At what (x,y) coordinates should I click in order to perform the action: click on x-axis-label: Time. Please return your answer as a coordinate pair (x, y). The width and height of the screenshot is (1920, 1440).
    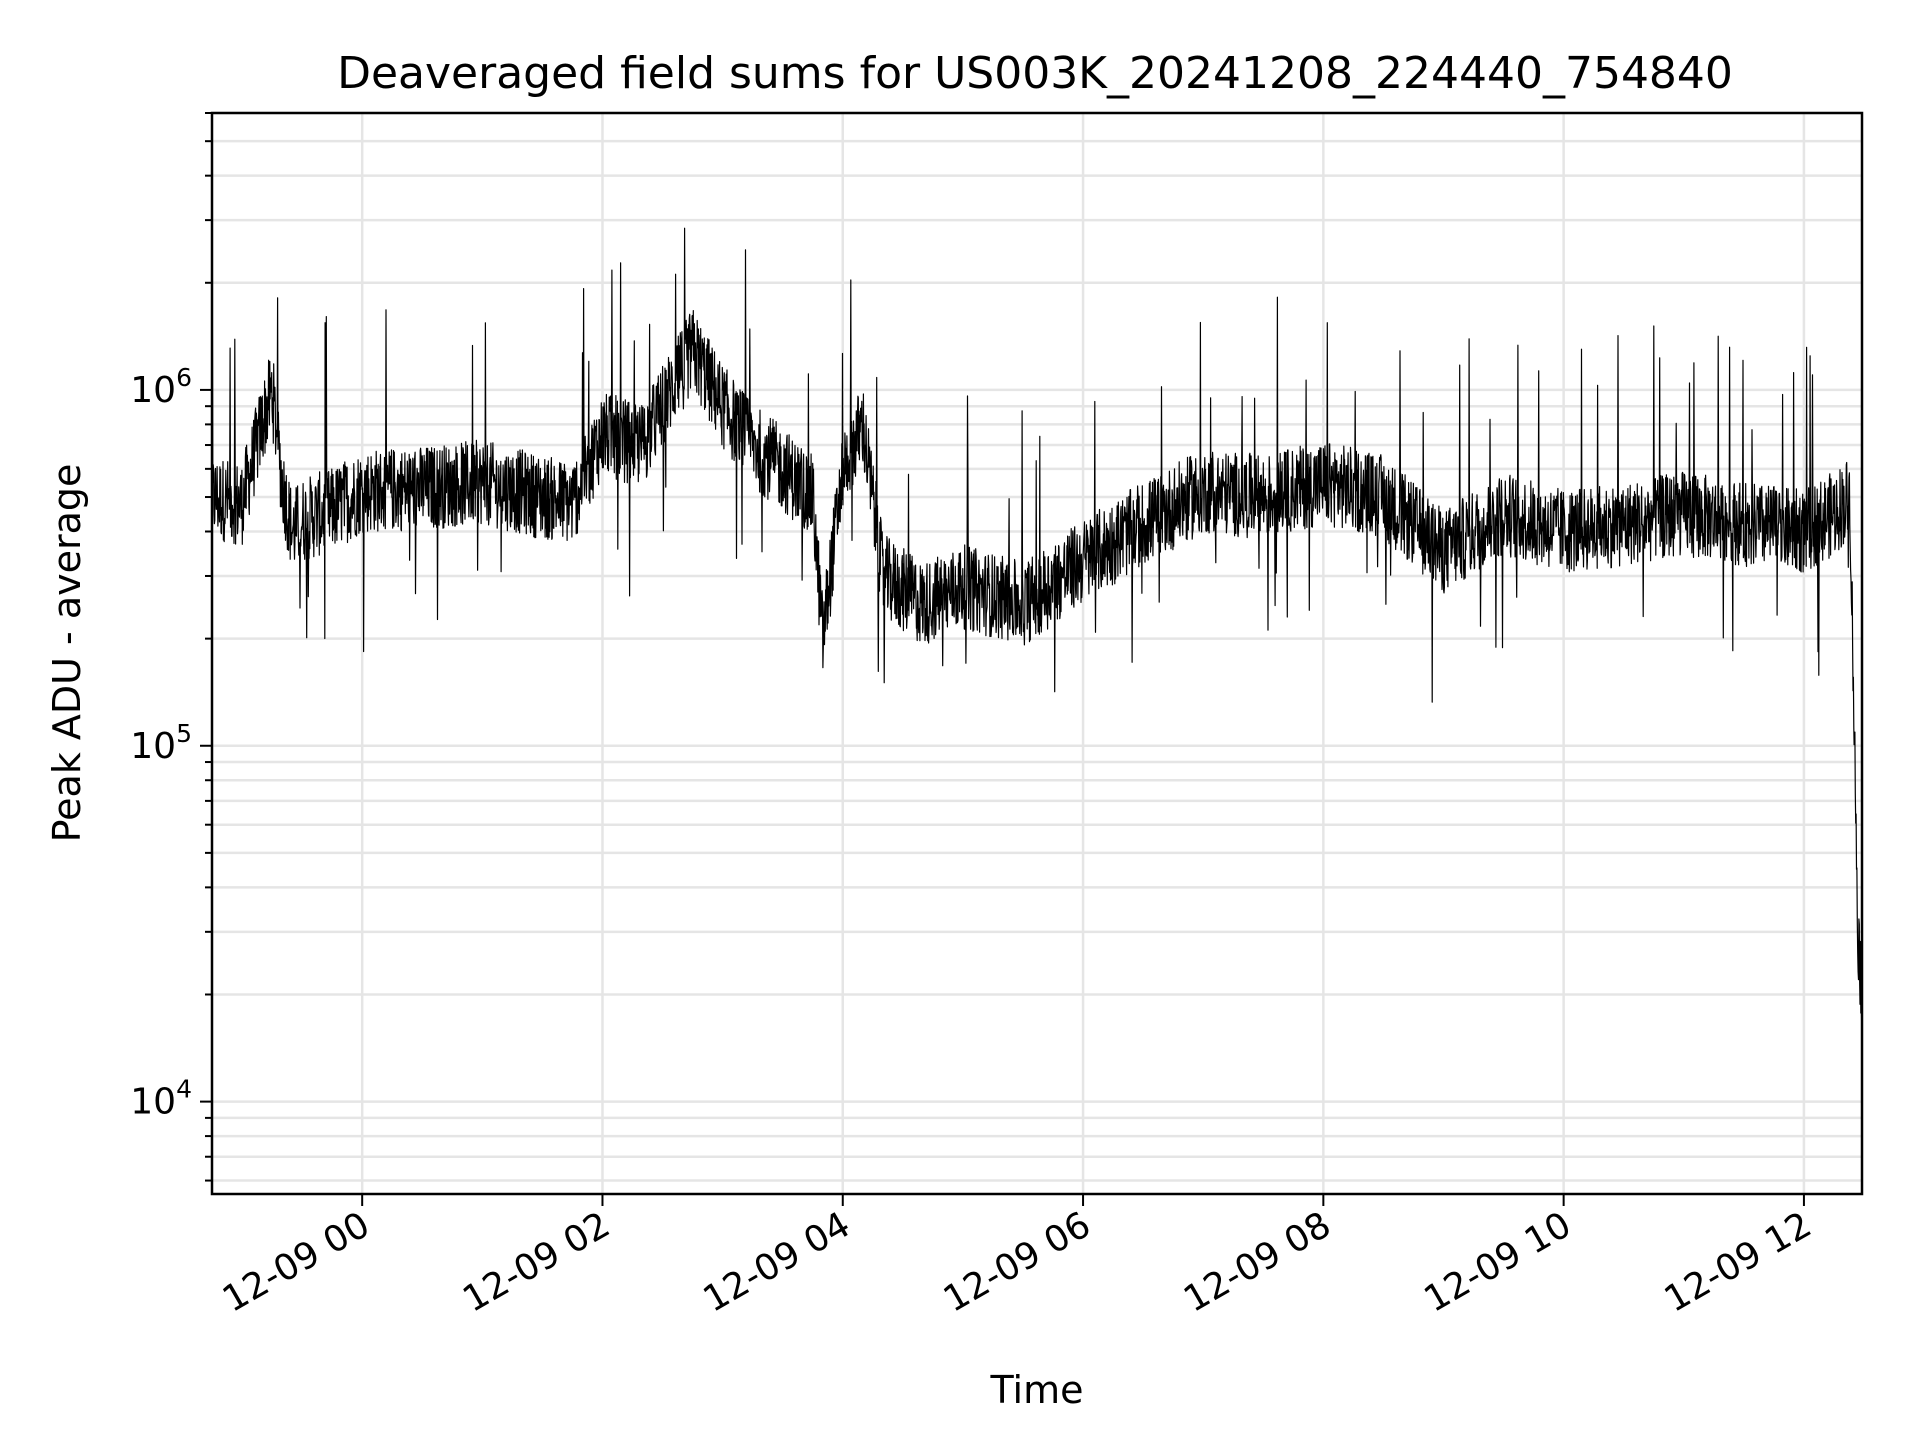
    Looking at the image, I should click on (1037, 1390).